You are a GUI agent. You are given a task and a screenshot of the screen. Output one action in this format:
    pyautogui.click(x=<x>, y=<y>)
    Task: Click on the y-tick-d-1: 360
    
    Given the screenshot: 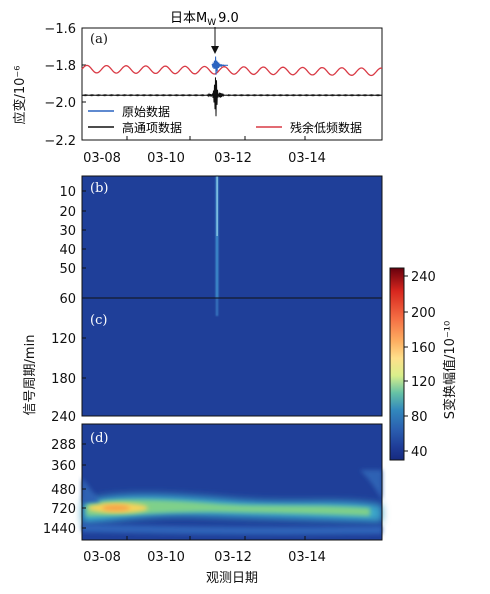 What is the action you would take?
    pyautogui.click(x=63, y=466)
    